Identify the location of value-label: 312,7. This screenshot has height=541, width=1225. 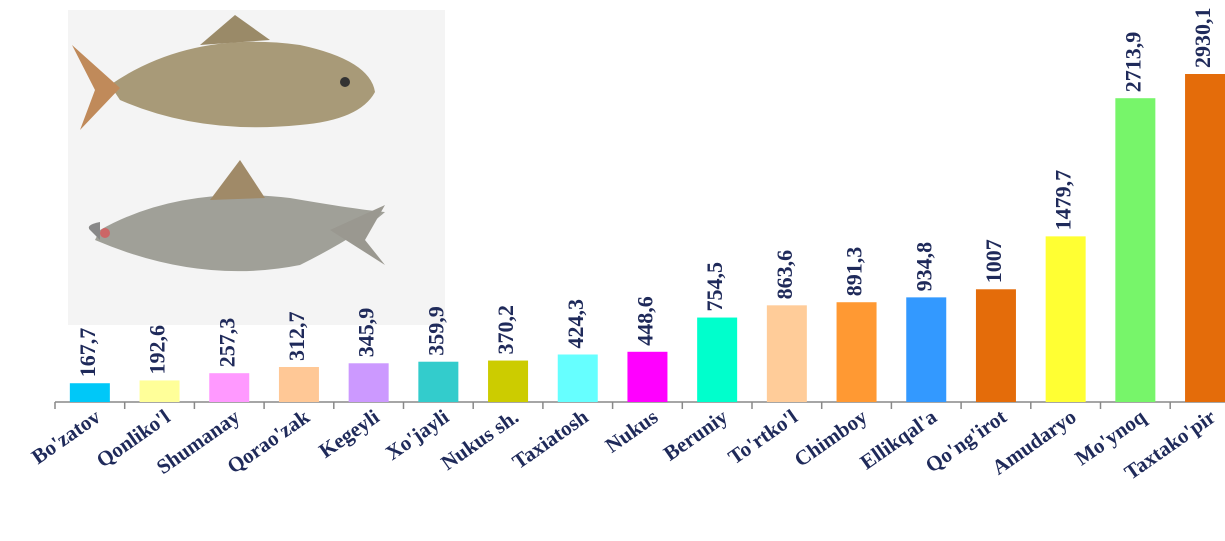
(296, 336).